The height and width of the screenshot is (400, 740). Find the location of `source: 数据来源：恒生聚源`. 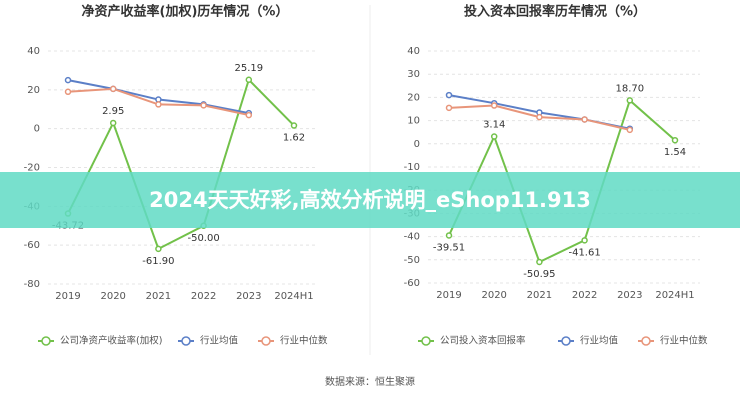

source: 数据来源：恒生聚源 is located at coordinates (370, 381).